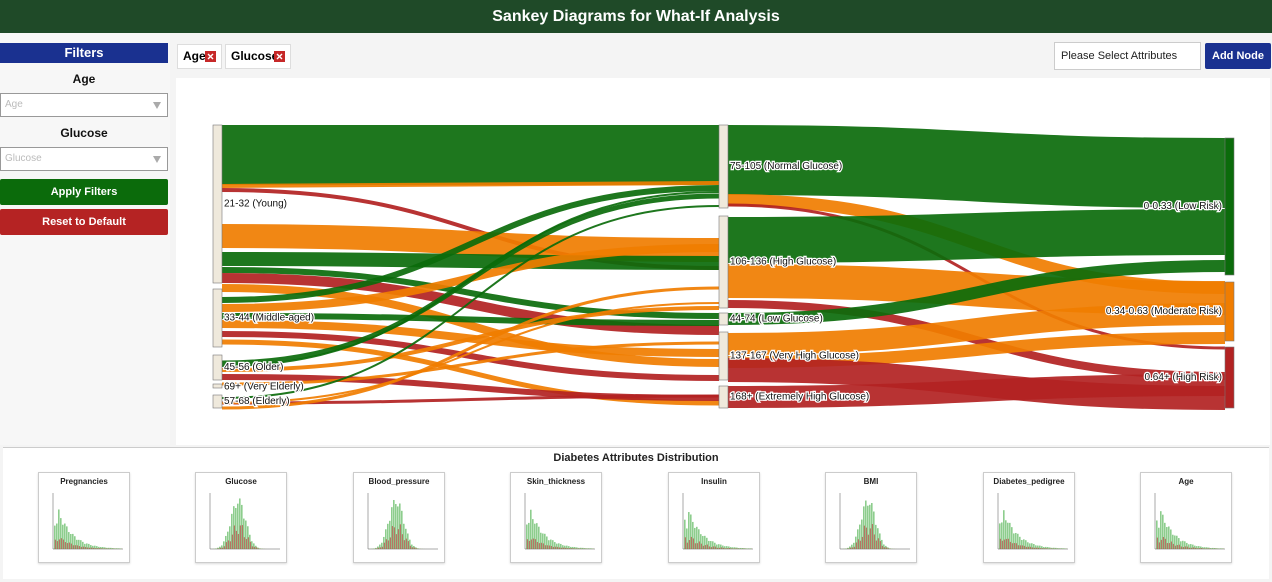  I want to click on reset-button: Reset to Default, so click(84, 222).